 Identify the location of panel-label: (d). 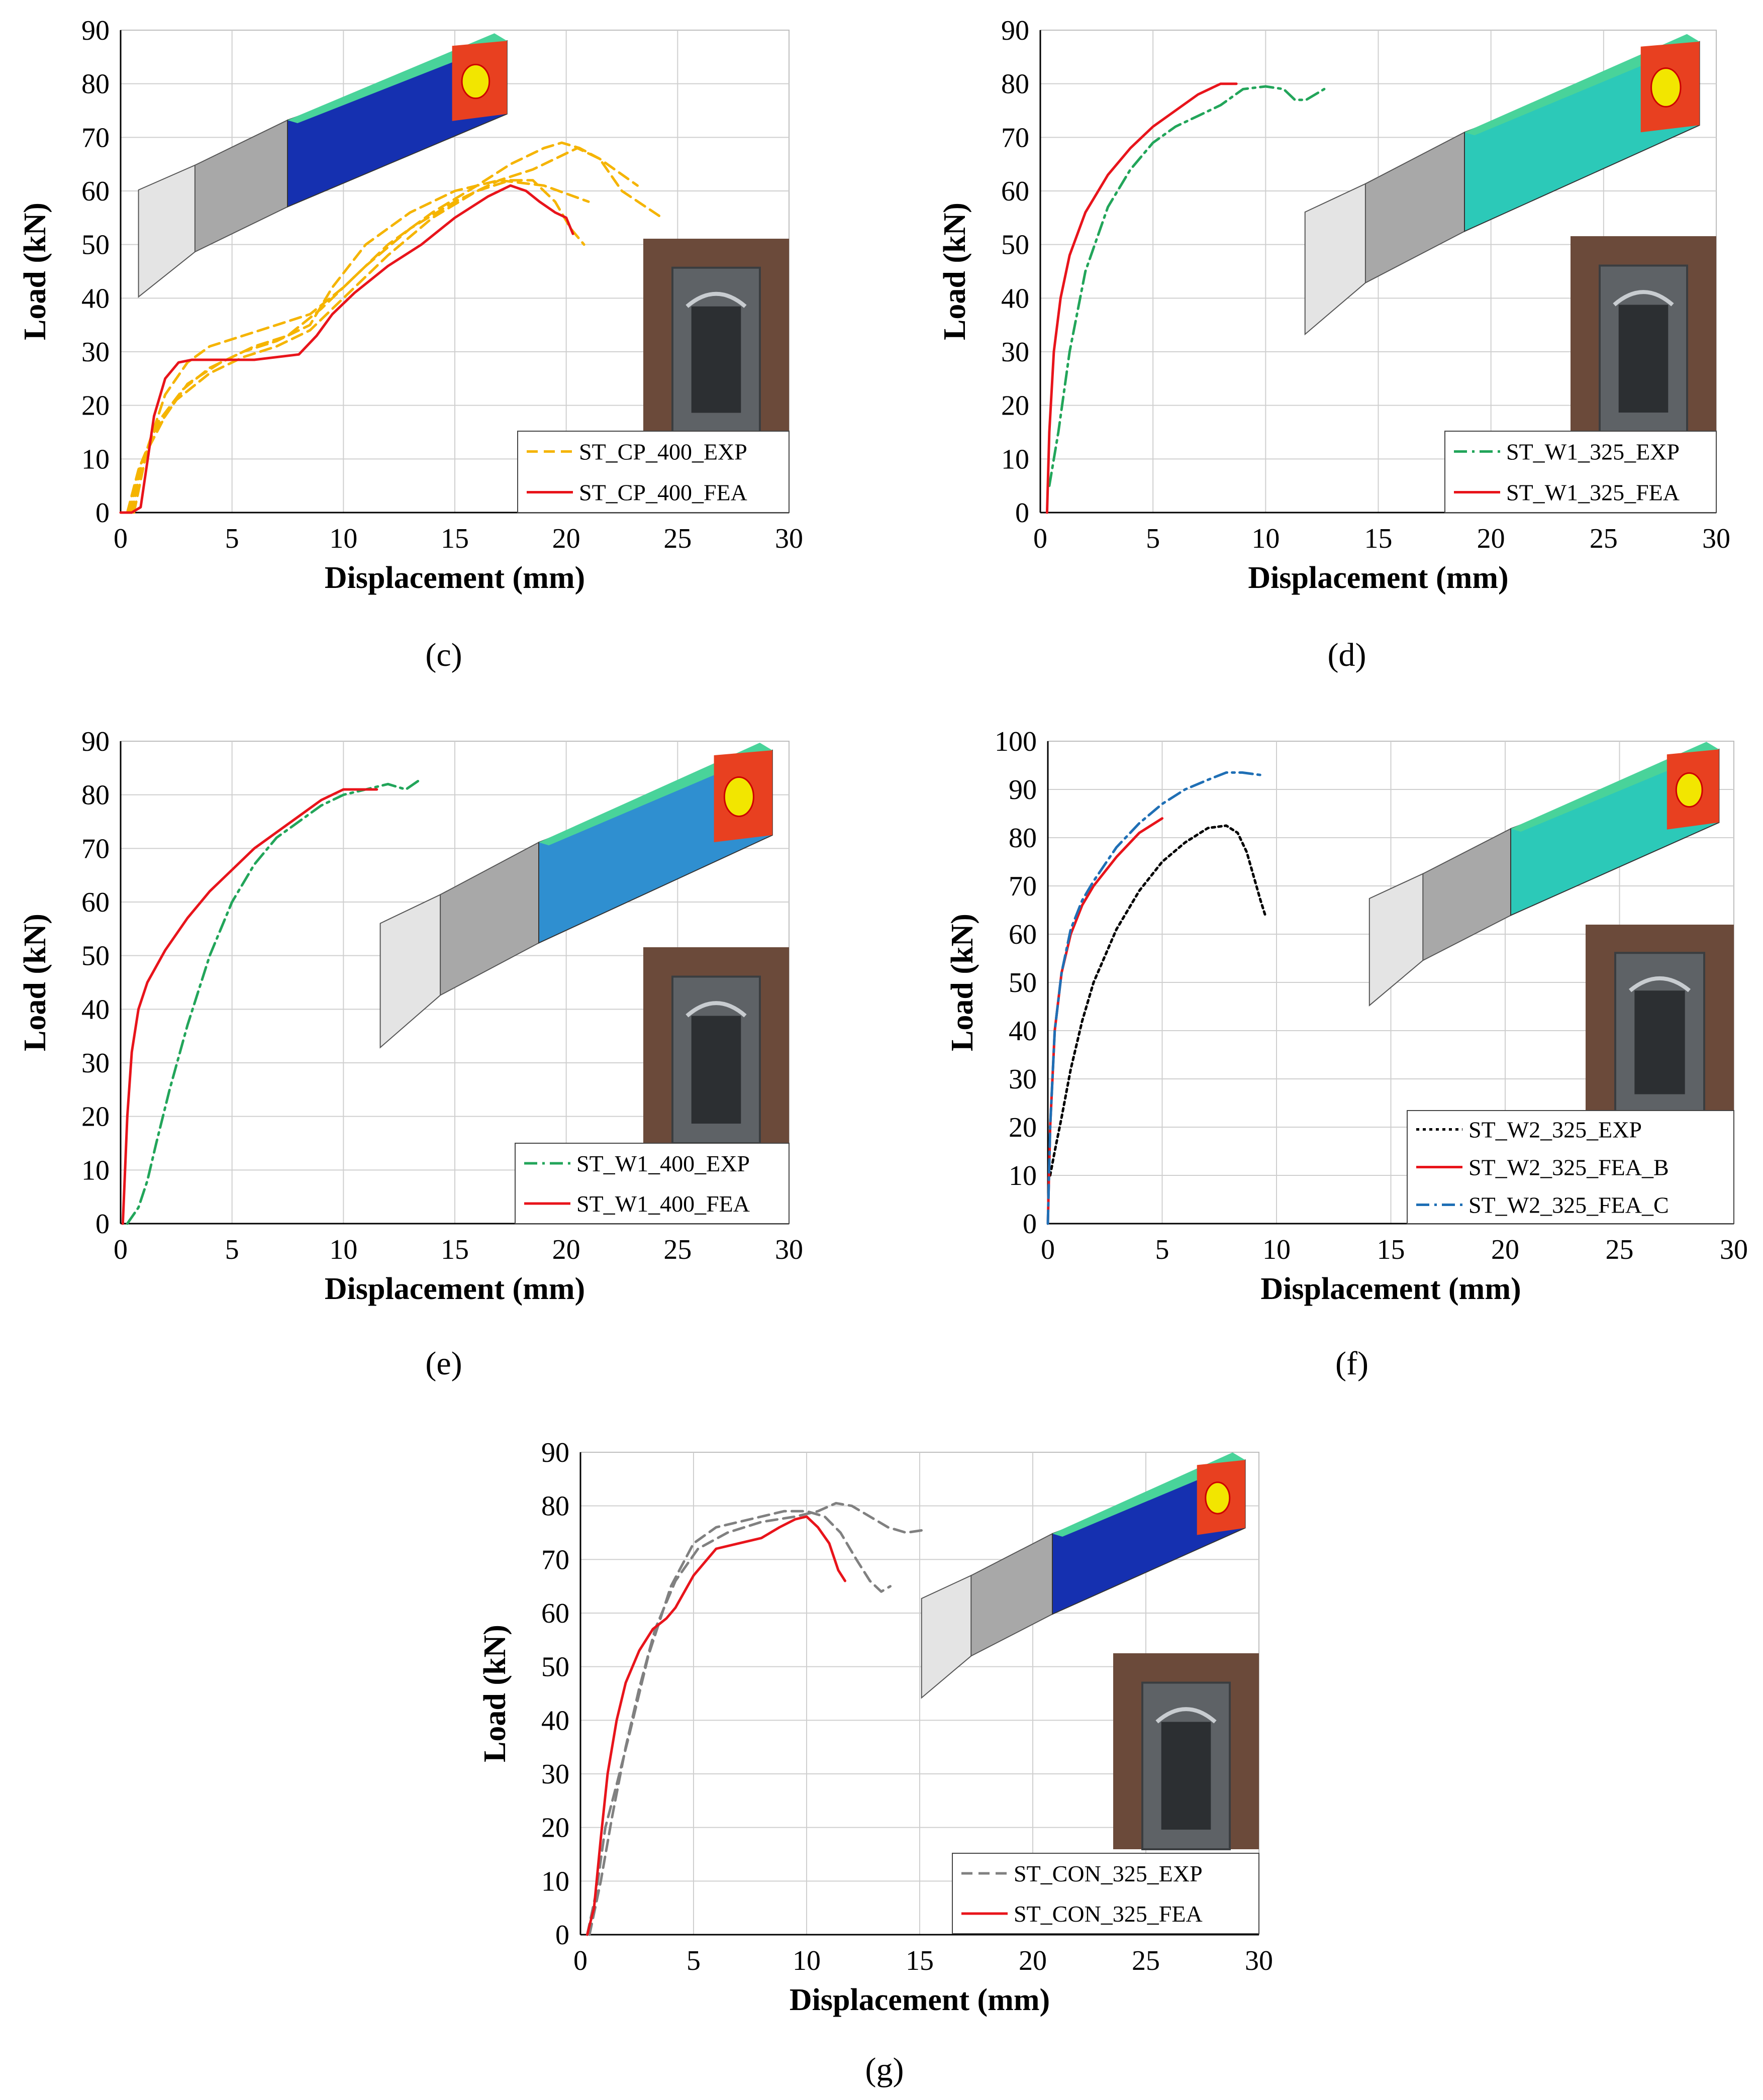
(1347, 655).